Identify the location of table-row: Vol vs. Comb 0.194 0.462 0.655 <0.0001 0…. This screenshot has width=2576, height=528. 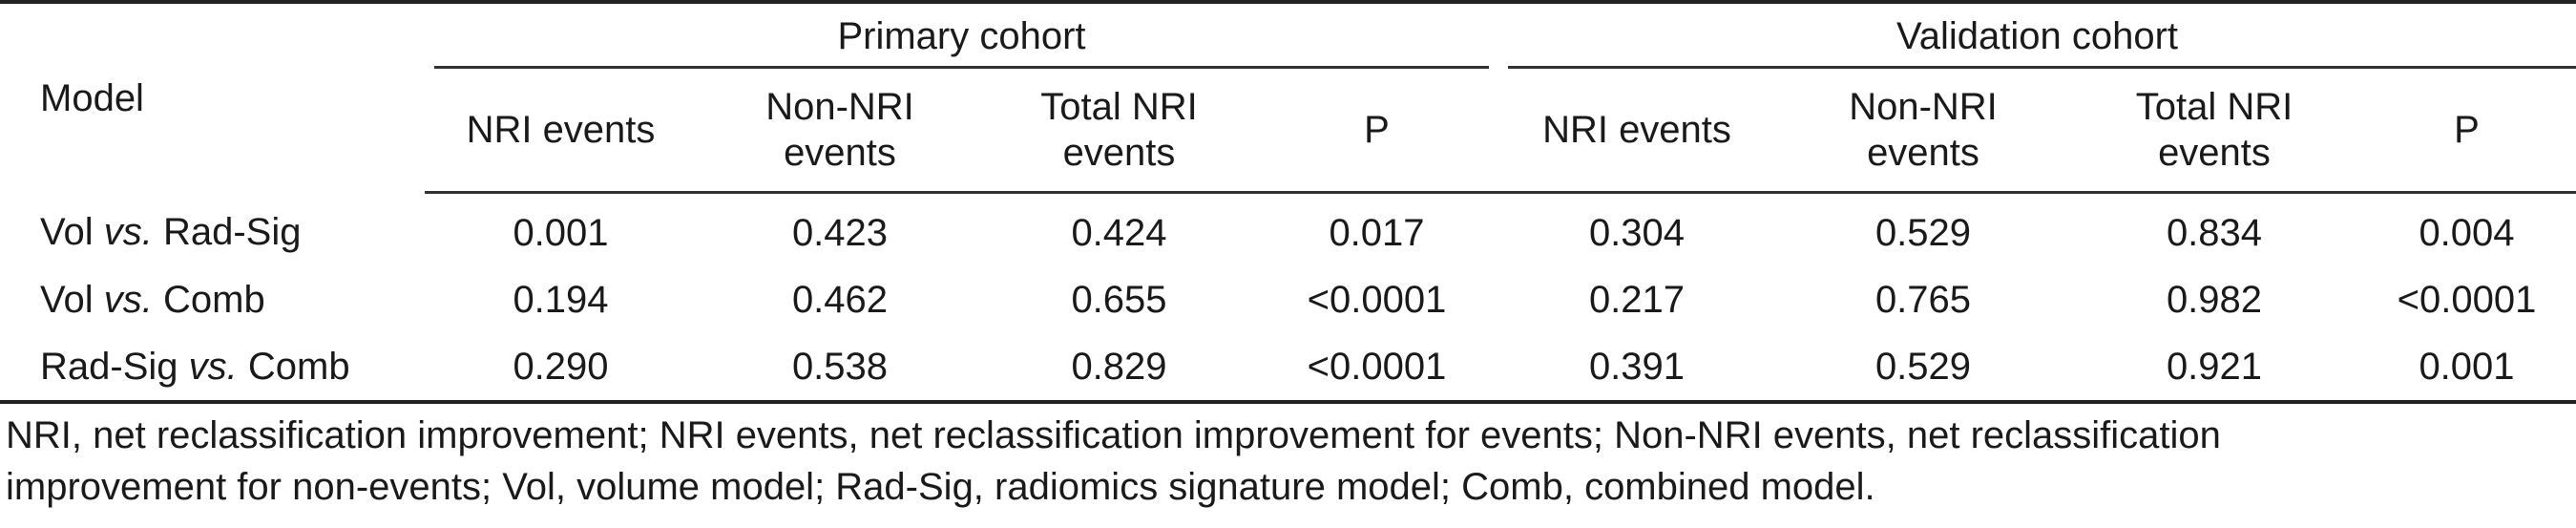
(1288, 299).